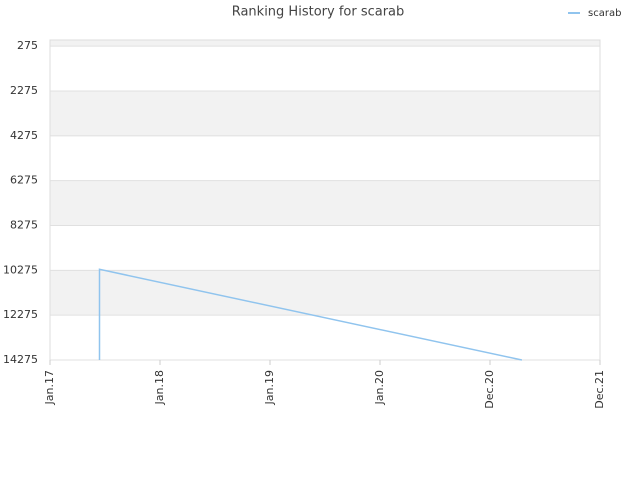 The height and width of the screenshot is (480, 640). Describe the element at coordinates (20, 359) in the screenshot. I see `y-tick-label: 14275` at that location.